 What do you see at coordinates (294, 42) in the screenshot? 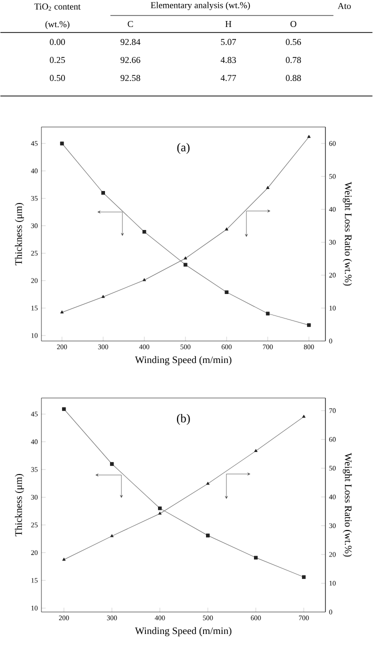
I see `text: 0.56` at bounding box center [294, 42].